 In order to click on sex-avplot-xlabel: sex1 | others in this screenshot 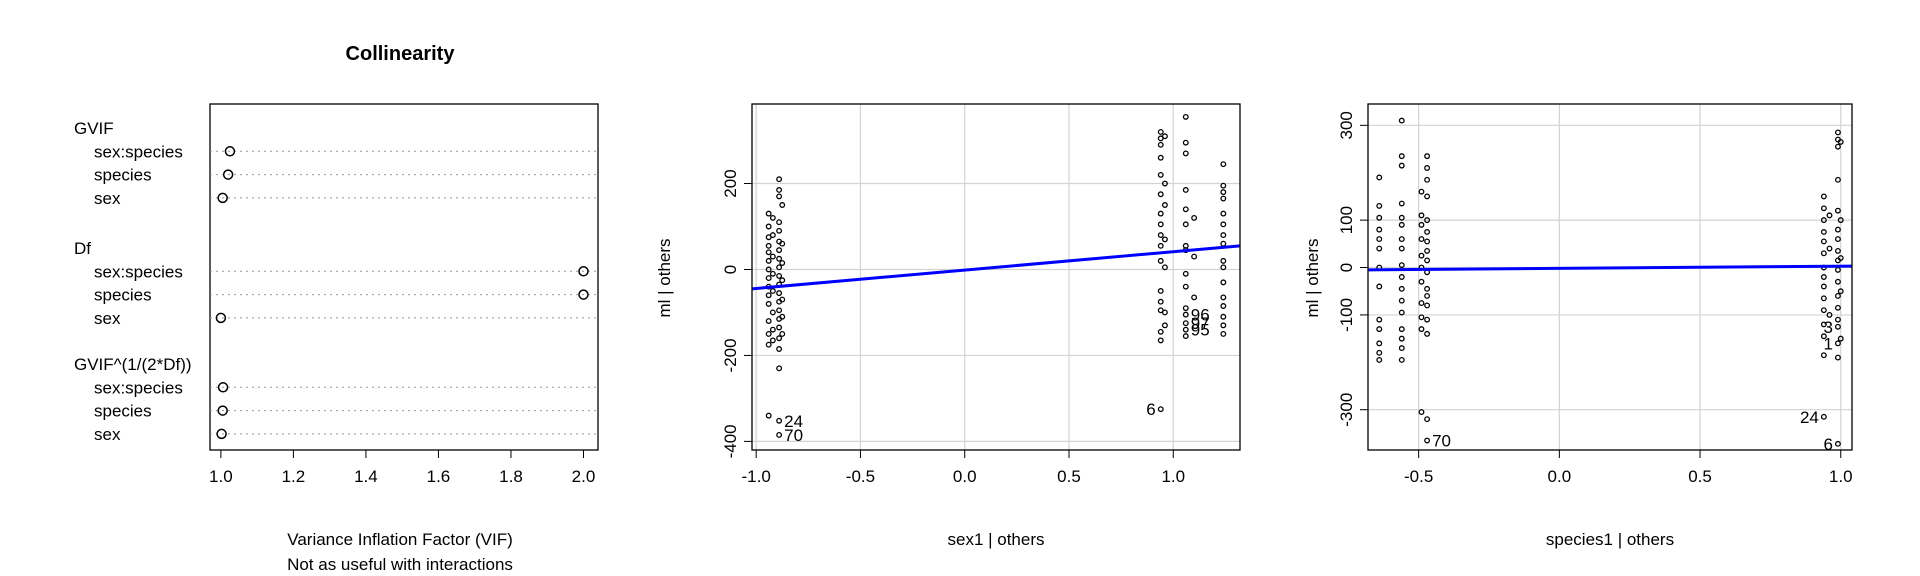, I will do `click(995, 539)`.